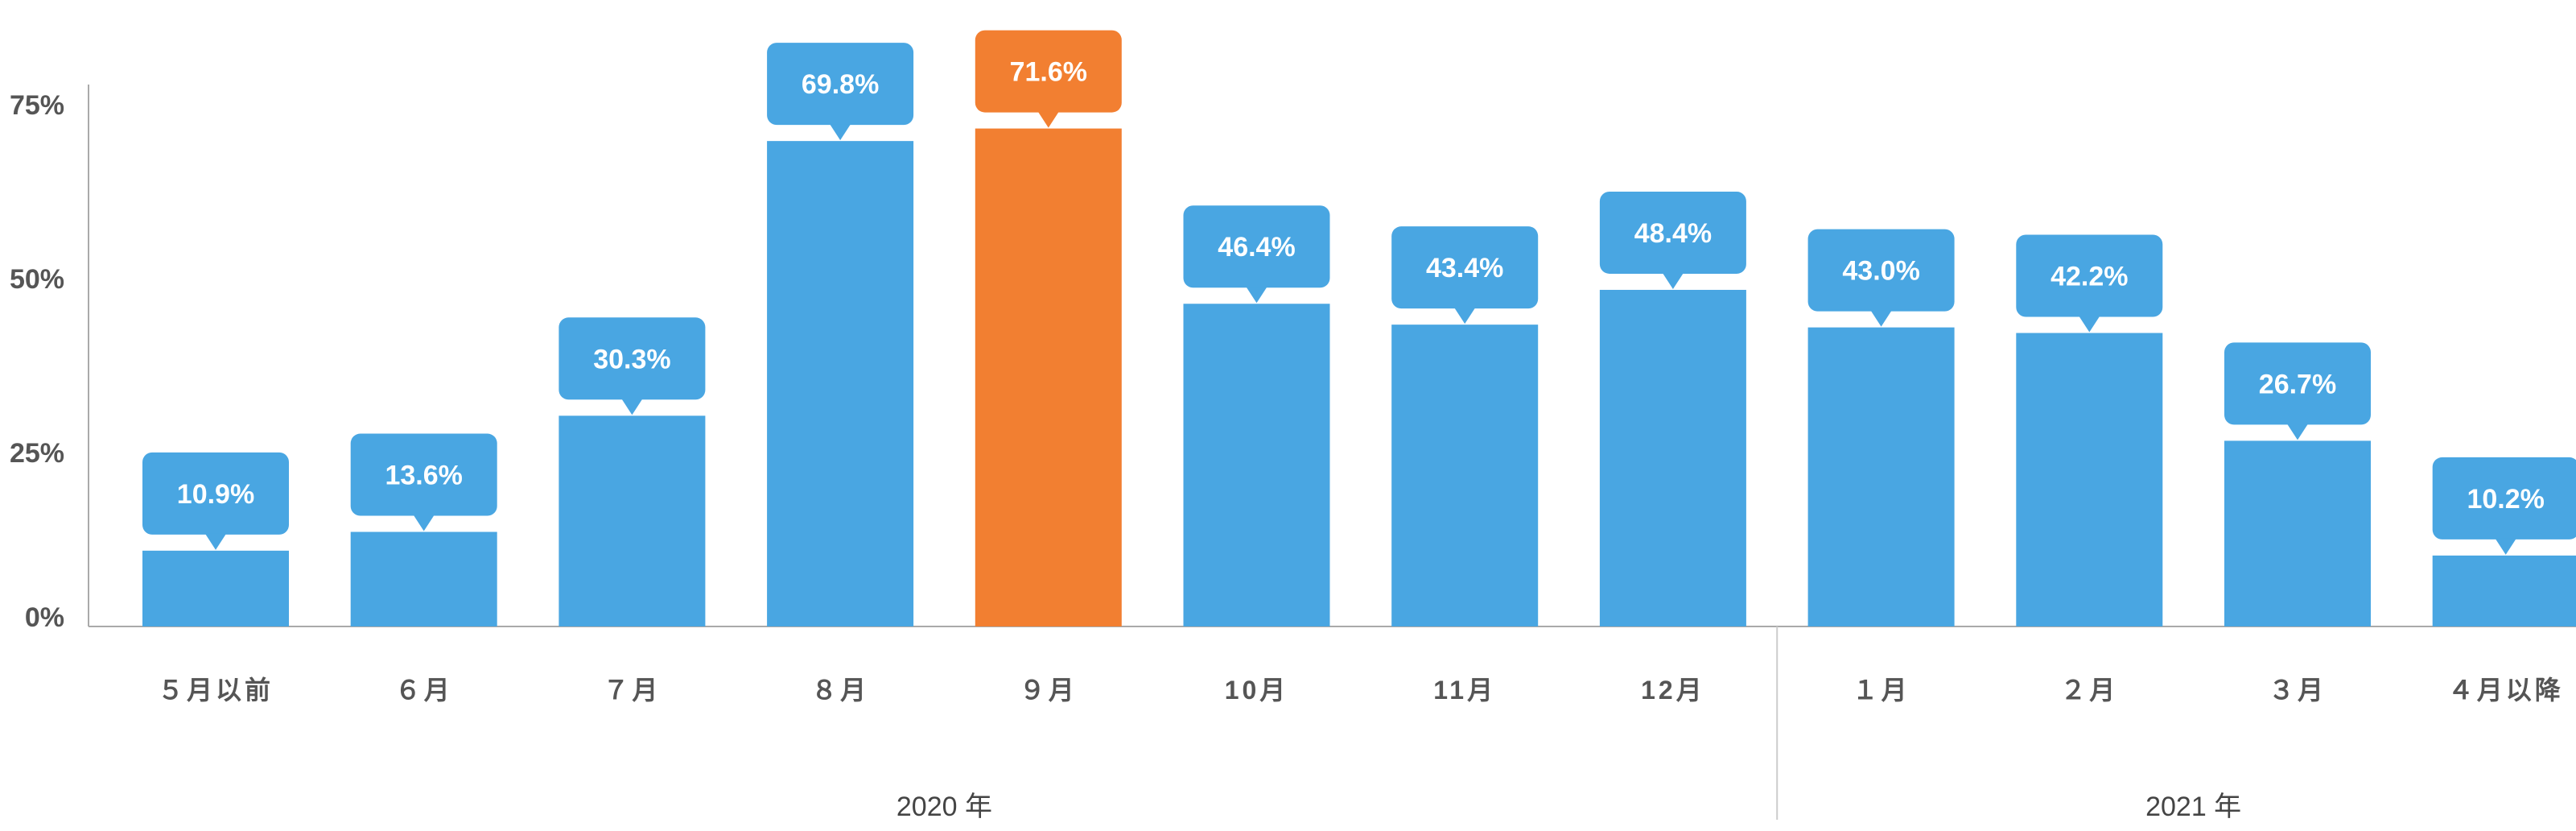 Image resolution: width=2576 pixels, height=831 pixels. What do you see at coordinates (1361, 690) in the screenshot?
I see `x-axis-categories: ５月以前 ６月 ７月 ８月 ９月 10月 11月 12月 １月 ２月 ３月 ４月以降` at bounding box center [1361, 690].